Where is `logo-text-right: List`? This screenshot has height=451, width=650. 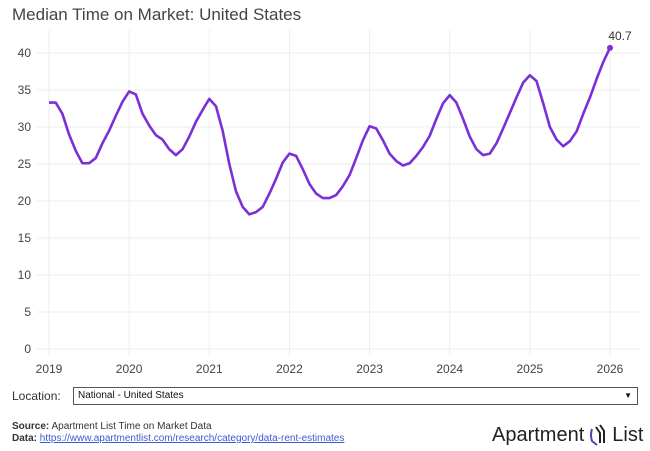
logo-text-right: List is located at coordinates (628, 434).